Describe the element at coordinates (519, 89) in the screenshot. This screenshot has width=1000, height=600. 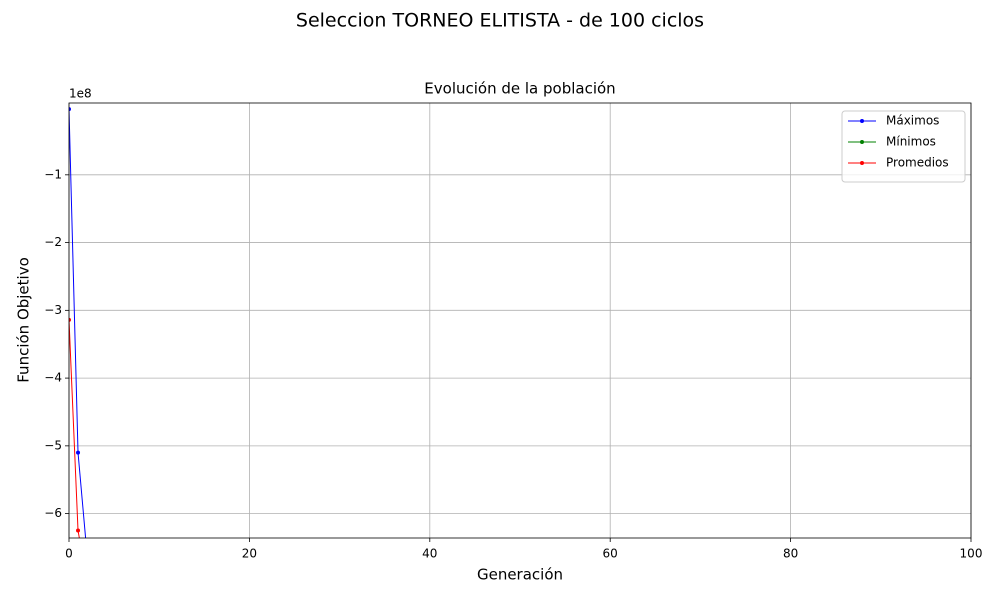
I see `chart-title: Evolución de la población` at that location.